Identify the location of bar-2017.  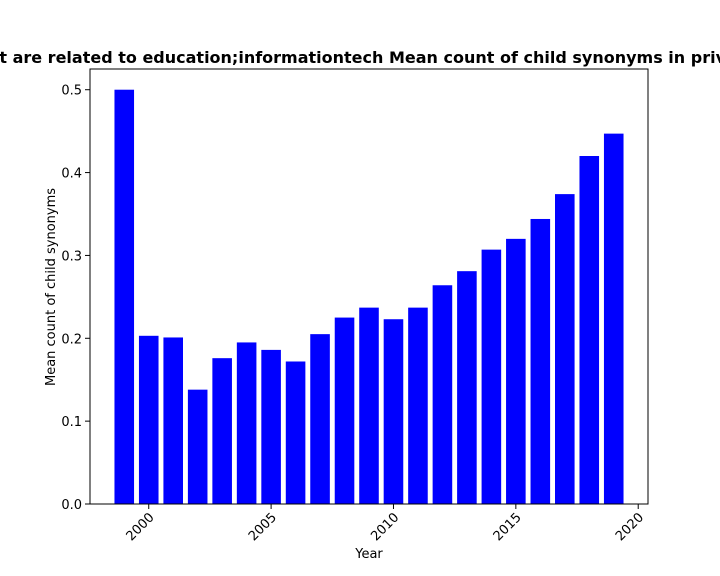
(565, 349).